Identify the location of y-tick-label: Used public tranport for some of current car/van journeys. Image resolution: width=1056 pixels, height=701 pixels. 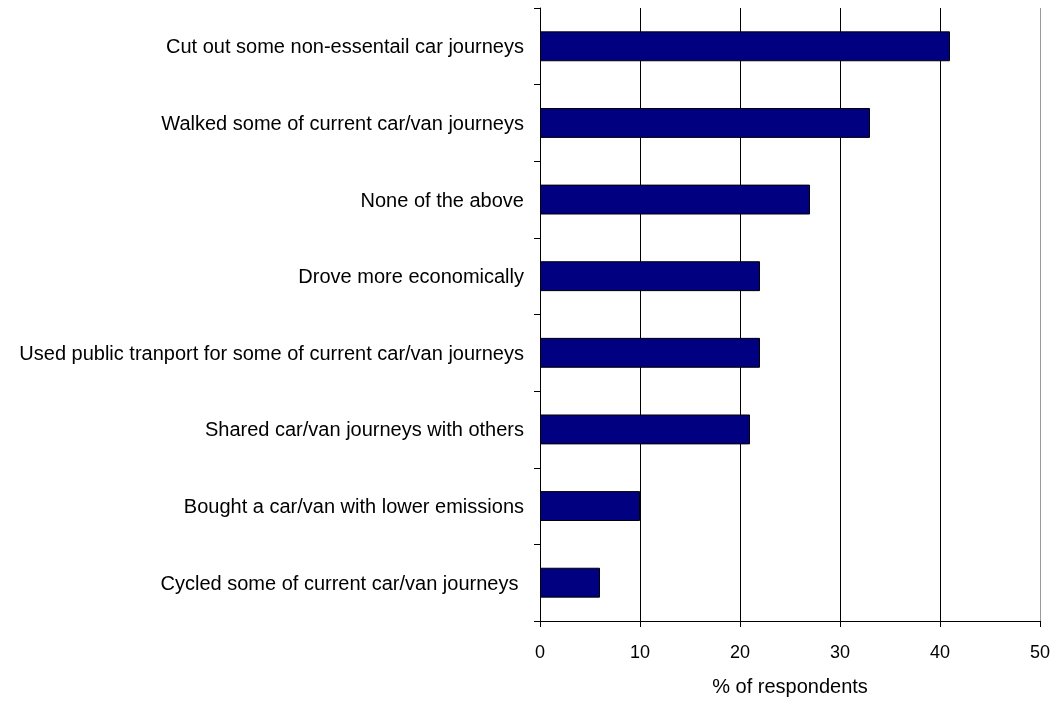
(271, 352).